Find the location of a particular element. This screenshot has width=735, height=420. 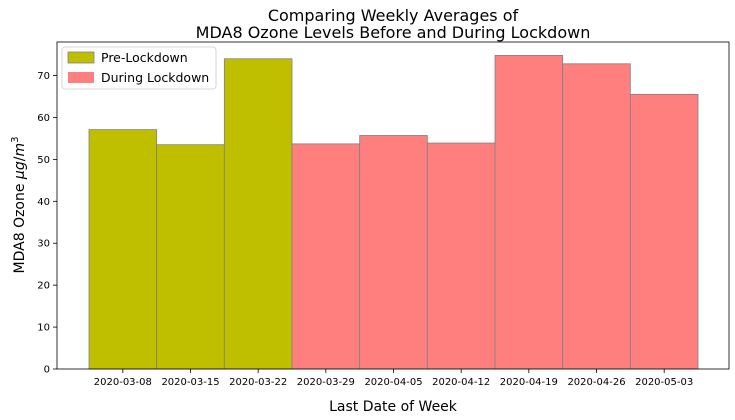

y-axis-label: MDA8 Ozone μg/m3 is located at coordinates (19, 205).